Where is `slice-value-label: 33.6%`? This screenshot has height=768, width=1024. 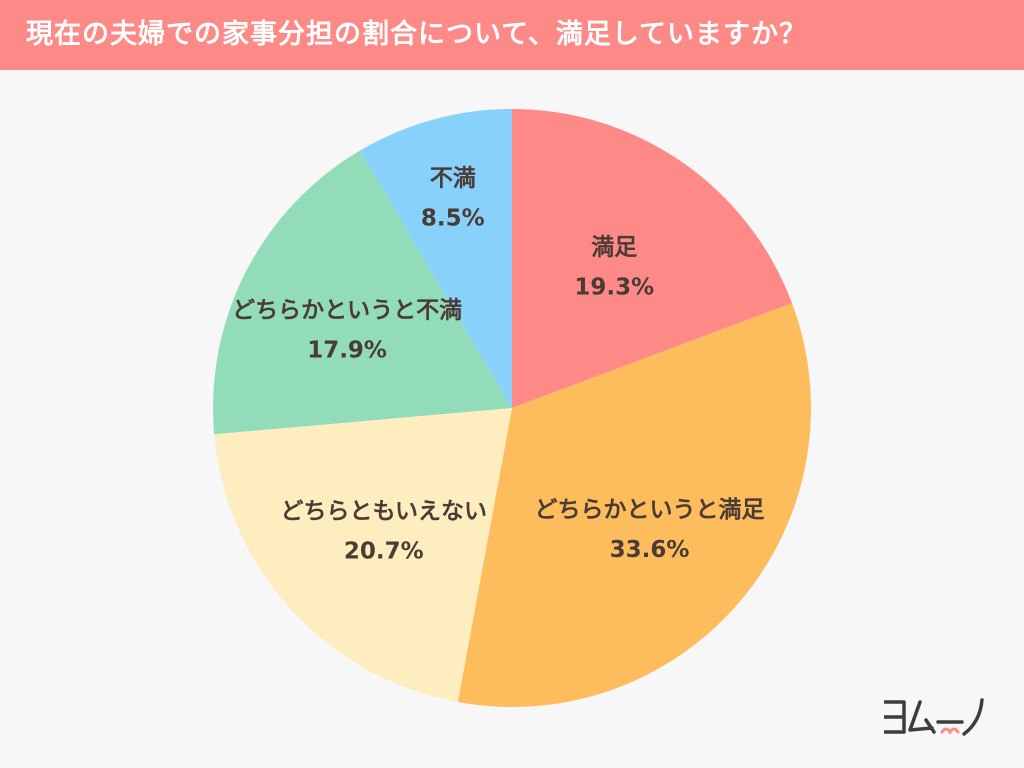
slice-value-label: 33.6% is located at coordinates (650, 550).